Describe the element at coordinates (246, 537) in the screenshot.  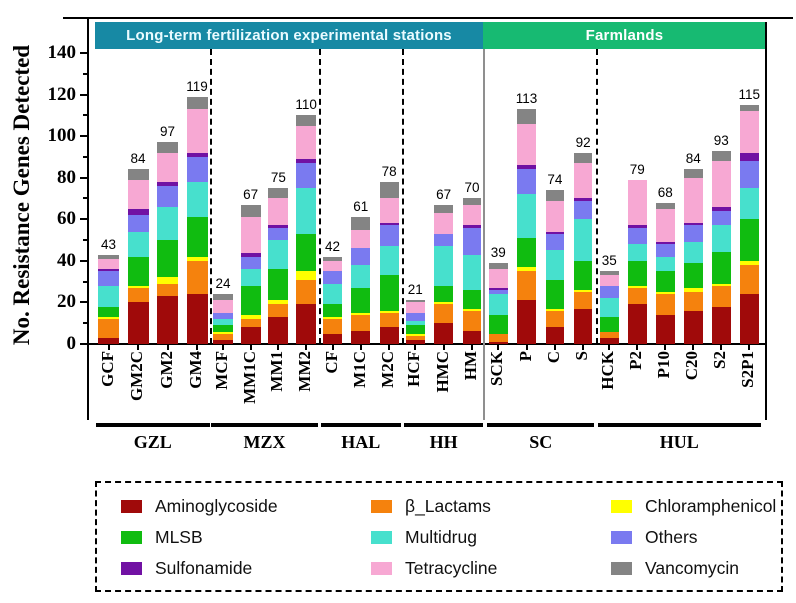
I see `legend-item-mlsb: MLSB` at that location.